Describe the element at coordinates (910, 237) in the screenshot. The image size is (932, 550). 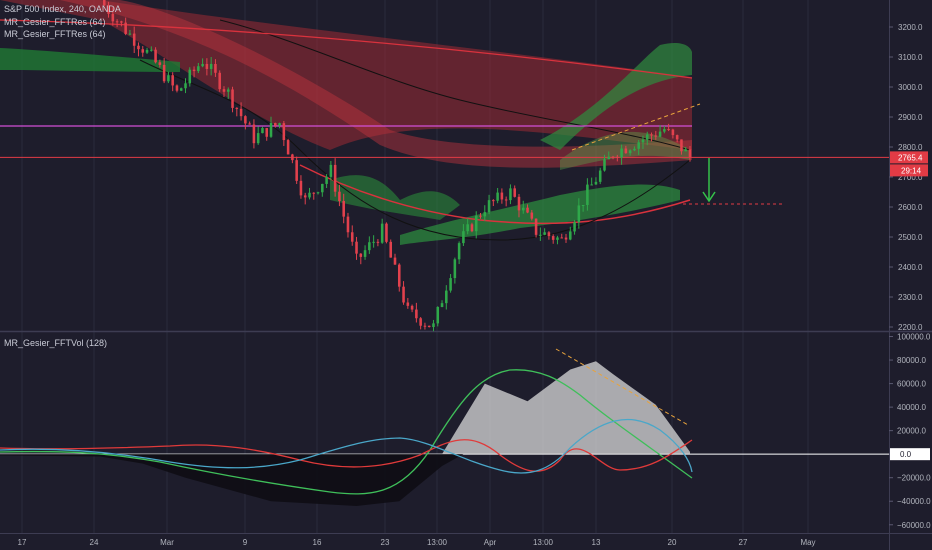
I see `price-tick-label: 2500.0` at that location.